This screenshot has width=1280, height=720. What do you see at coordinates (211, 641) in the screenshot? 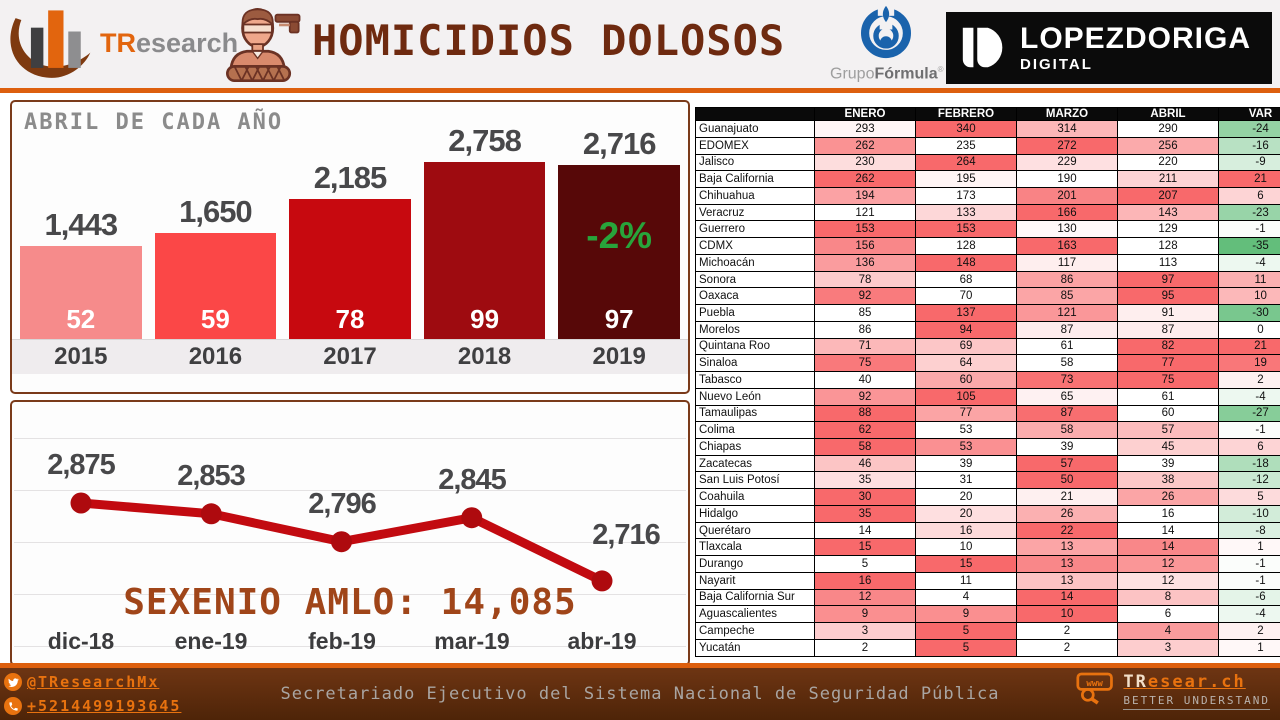
I see `month-tick-label: ene-19` at bounding box center [211, 641].